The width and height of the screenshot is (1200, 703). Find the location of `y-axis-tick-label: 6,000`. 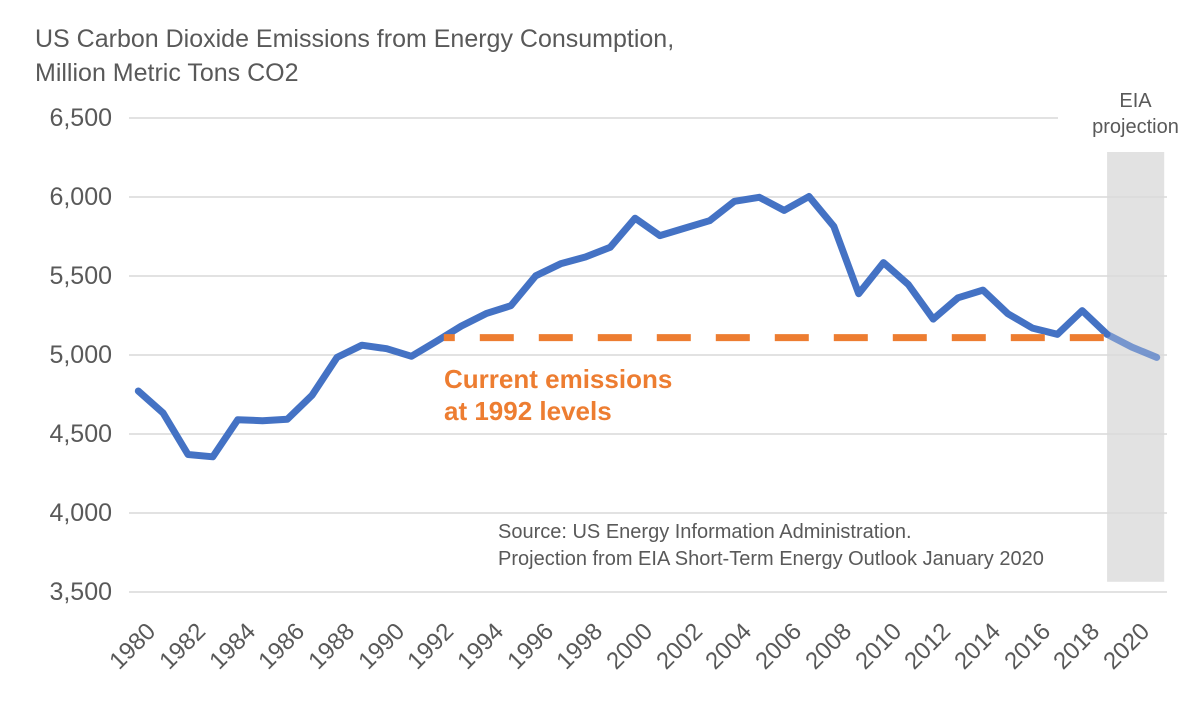

y-axis-tick-label: 6,000 is located at coordinates (80, 197).